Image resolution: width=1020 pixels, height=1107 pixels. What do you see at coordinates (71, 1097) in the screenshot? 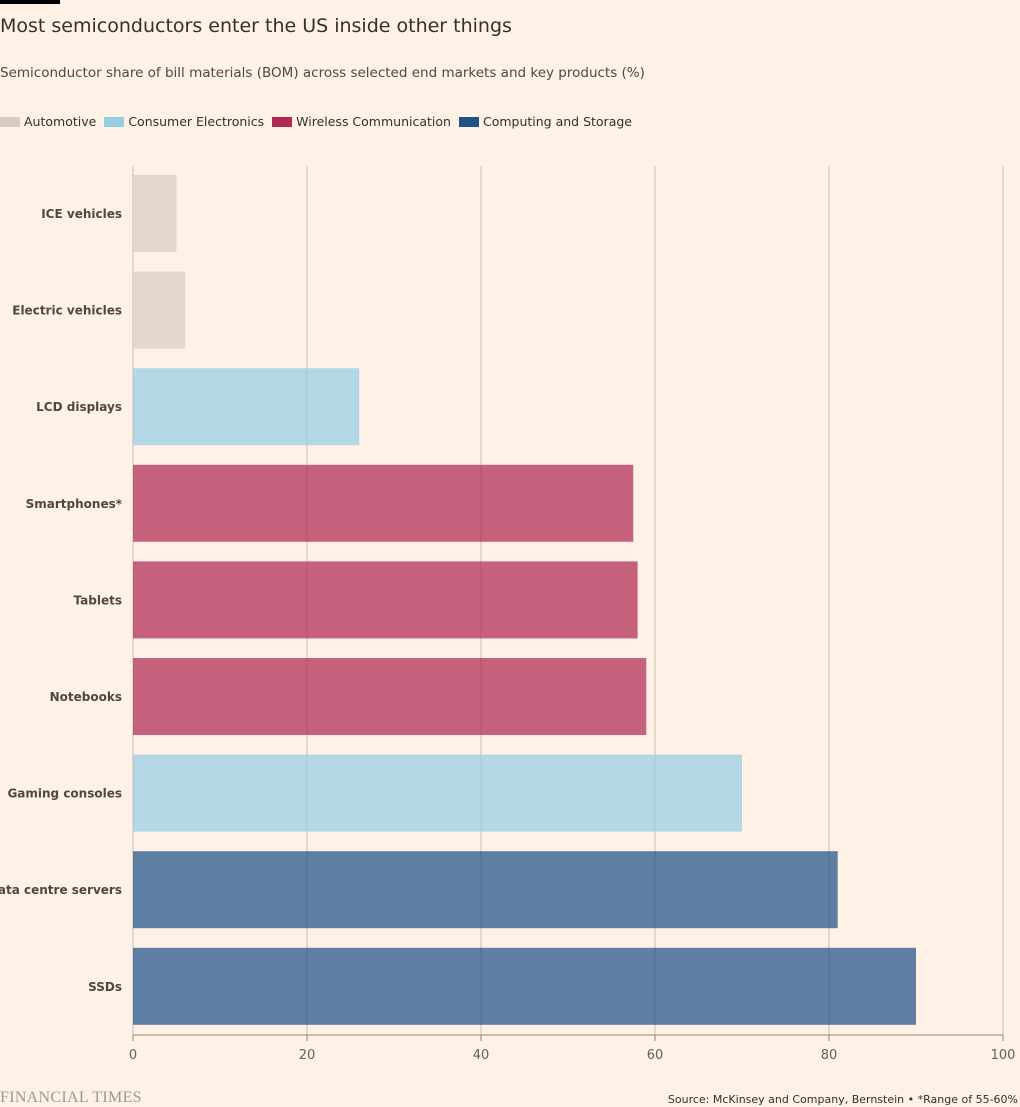
I see `ft-logo: FINANCIAL TIMES` at bounding box center [71, 1097].